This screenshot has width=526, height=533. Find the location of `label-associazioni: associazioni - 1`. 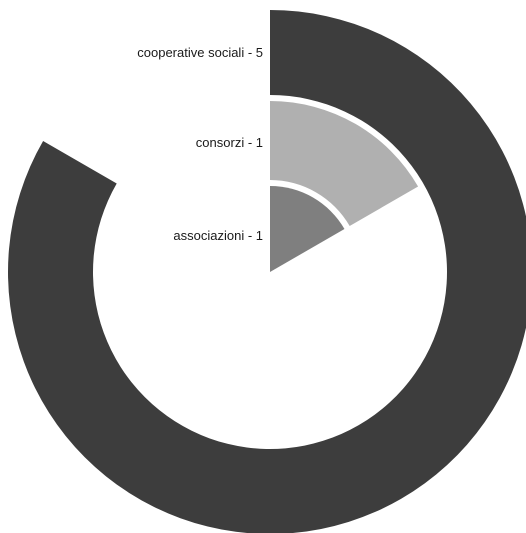

label-associazioni: associazioni - 1 is located at coordinates (218, 235).